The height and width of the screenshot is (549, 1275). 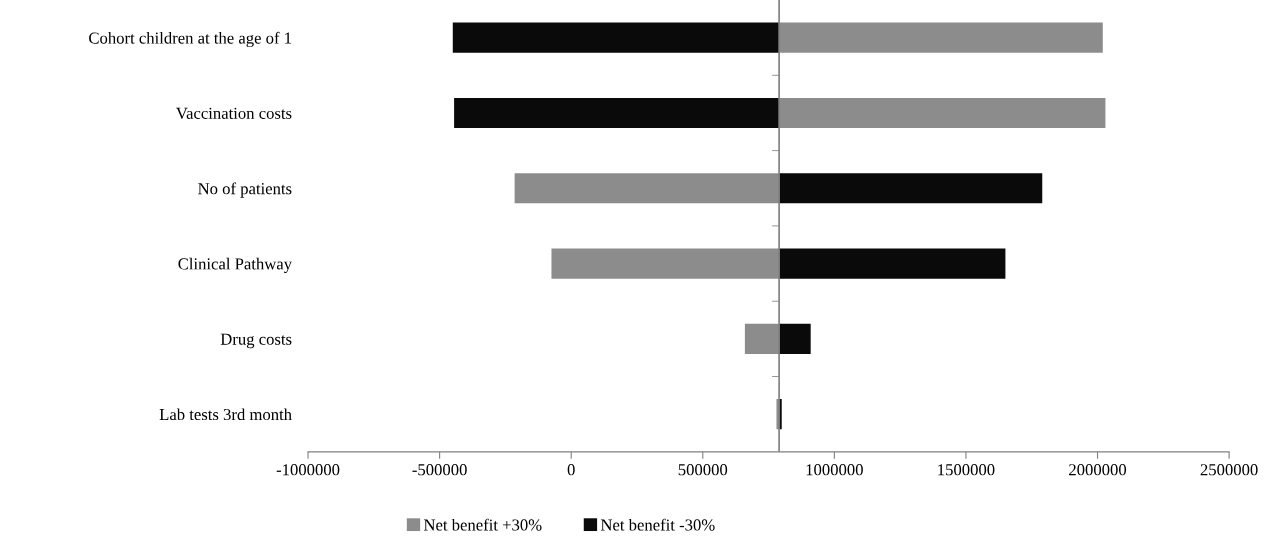 I want to click on y-tick-label: No of patients, so click(x=245, y=190).